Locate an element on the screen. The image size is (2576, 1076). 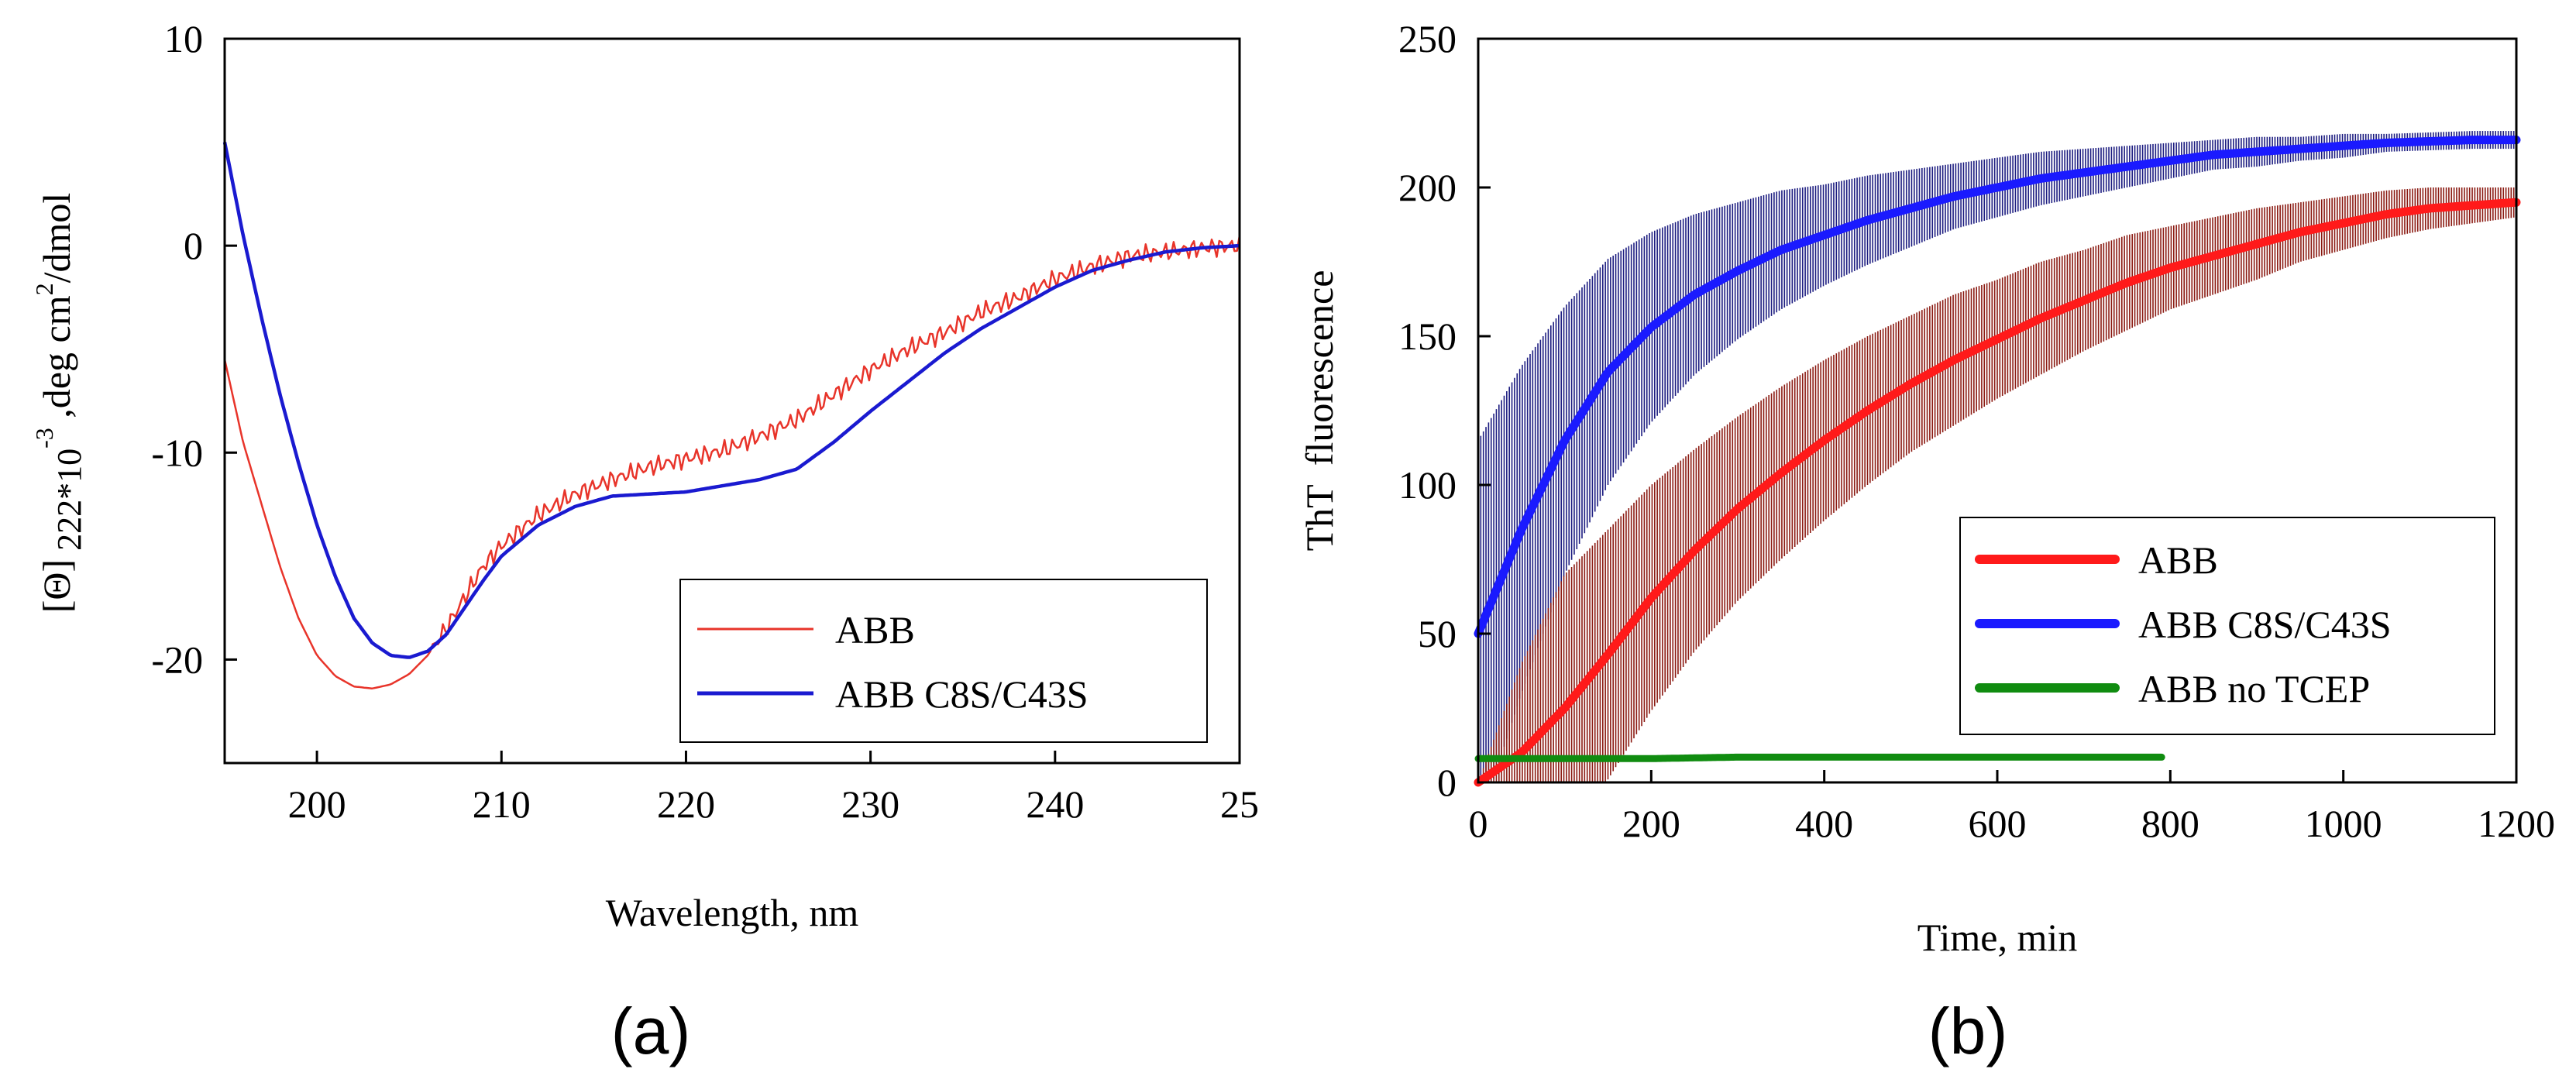
chart-a-x-tick-label: 200 is located at coordinates (317, 804).